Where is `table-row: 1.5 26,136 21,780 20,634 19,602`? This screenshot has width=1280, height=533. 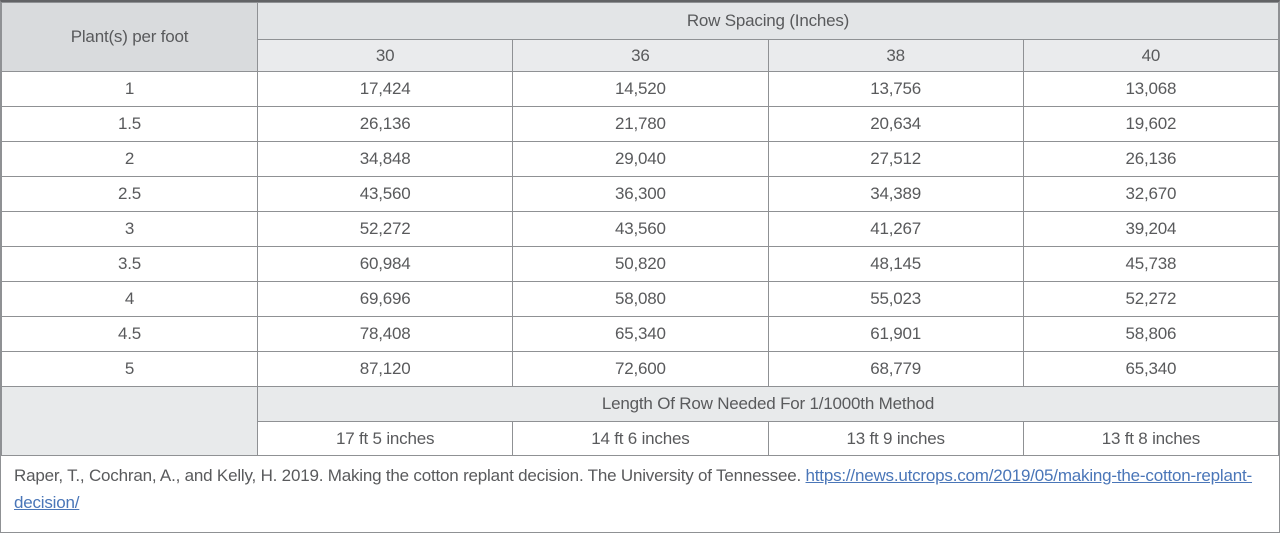
table-row: 1.5 26,136 21,780 20,634 19,602 is located at coordinates (640, 124).